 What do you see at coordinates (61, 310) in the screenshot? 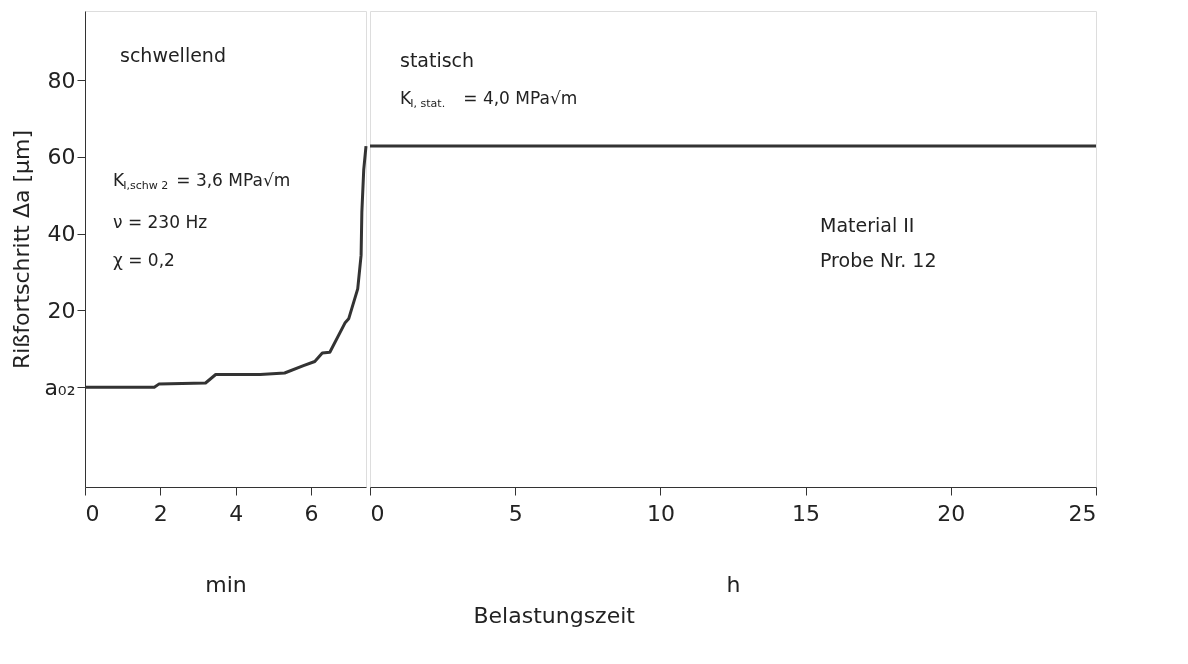
I see `y-tick-label: 20` at bounding box center [61, 310].